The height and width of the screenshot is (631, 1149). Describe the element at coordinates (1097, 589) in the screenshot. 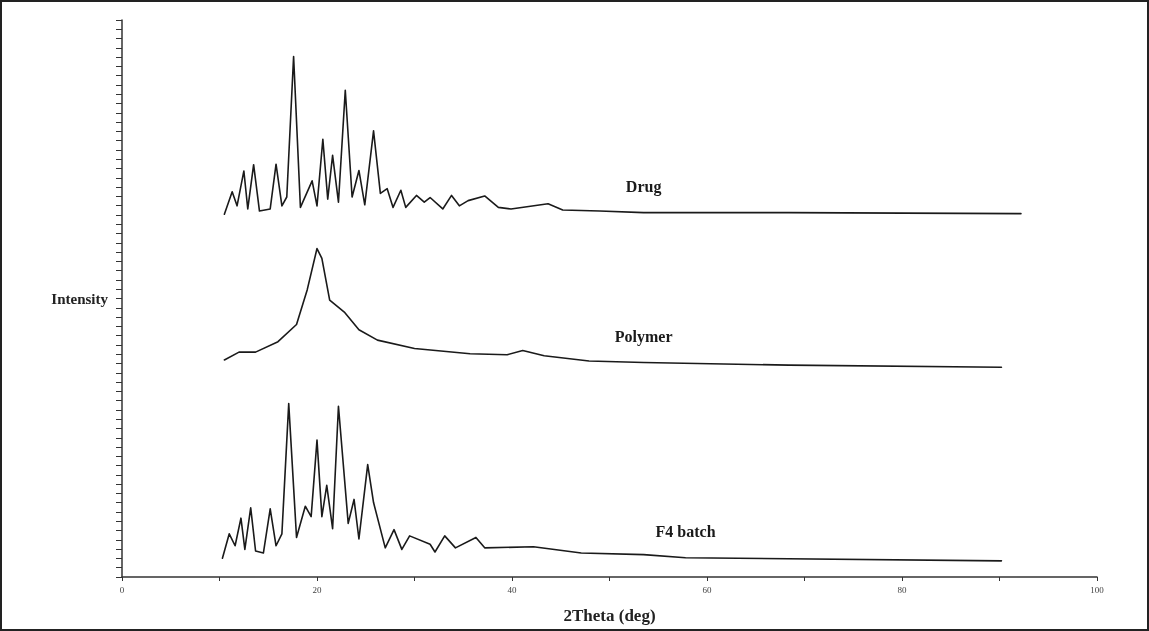

I see `x-tick-label: 100` at that location.